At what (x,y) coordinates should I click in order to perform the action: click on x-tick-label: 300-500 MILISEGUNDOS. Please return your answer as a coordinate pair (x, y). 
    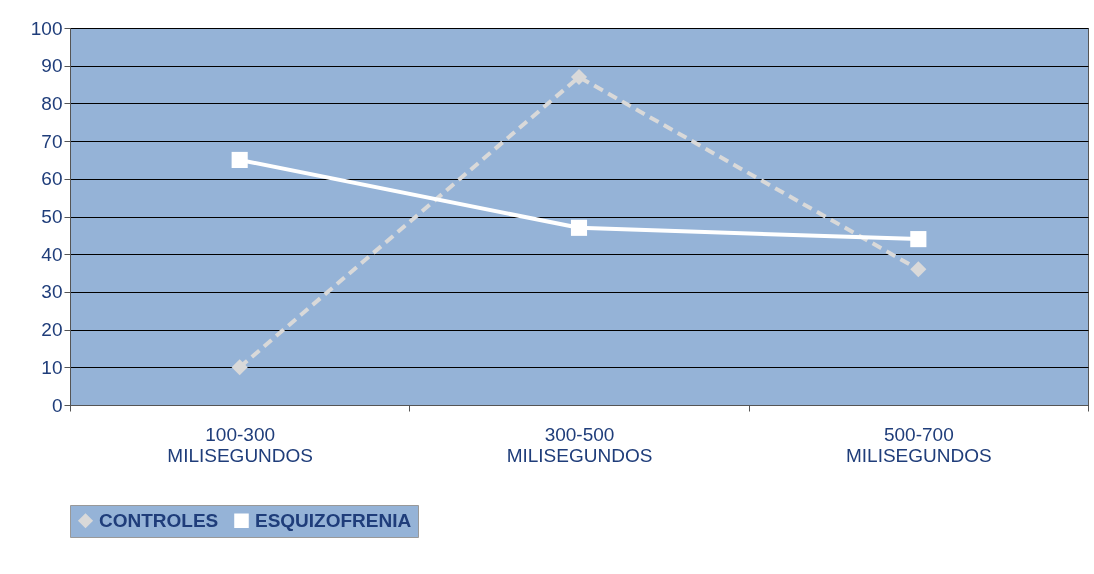
    Looking at the image, I should click on (579, 444).